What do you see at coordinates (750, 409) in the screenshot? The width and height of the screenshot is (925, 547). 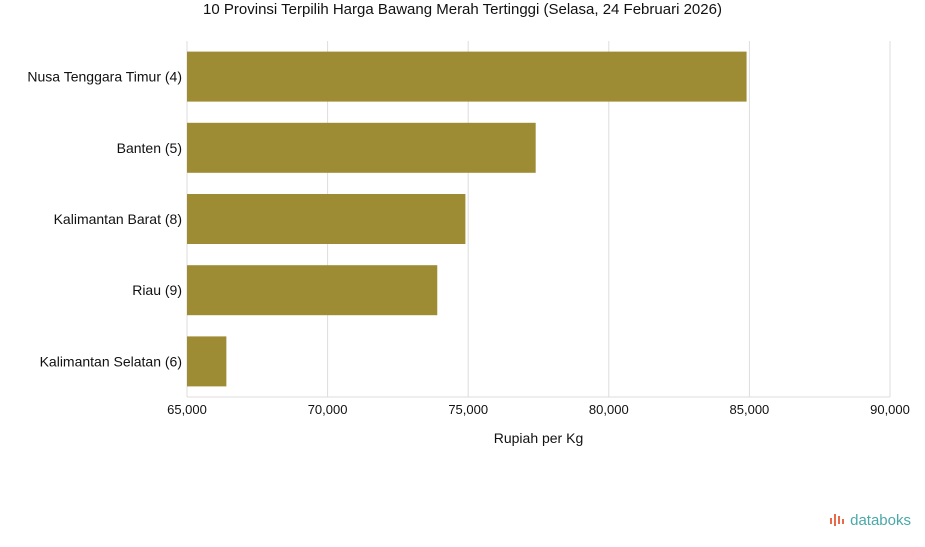 I see `x-tick-label-4: 85,000` at bounding box center [750, 409].